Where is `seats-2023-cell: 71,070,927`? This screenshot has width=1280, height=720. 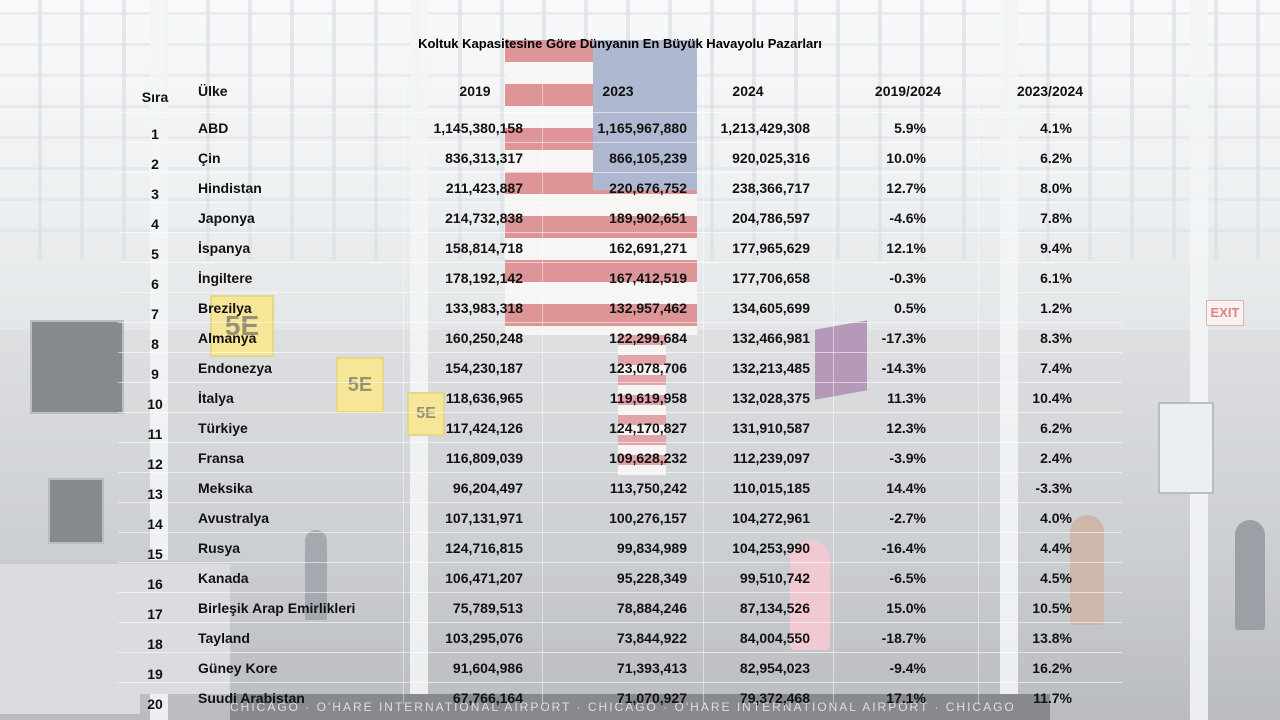
seats-2023-cell: 71,070,927 is located at coordinates (651, 698).